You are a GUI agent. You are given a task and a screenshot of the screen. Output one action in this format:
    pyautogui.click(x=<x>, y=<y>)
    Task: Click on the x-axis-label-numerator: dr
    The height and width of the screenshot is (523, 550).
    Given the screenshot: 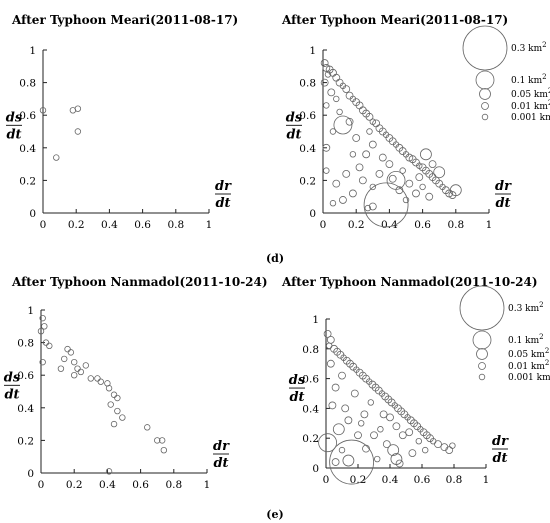 What is the action you would take?
    pyautogui.click(x=221, y=446)
    